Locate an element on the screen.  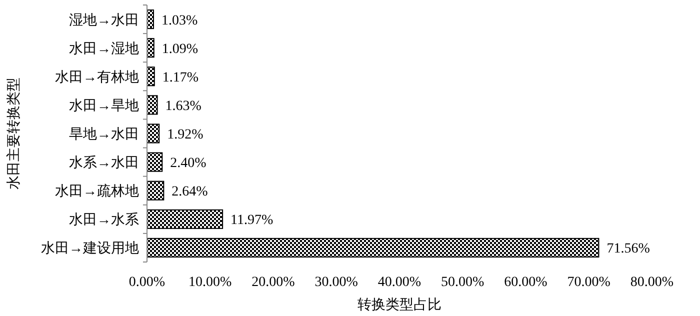
x-axis-title: 转换类型占比 is located at coordinates (400, 305).